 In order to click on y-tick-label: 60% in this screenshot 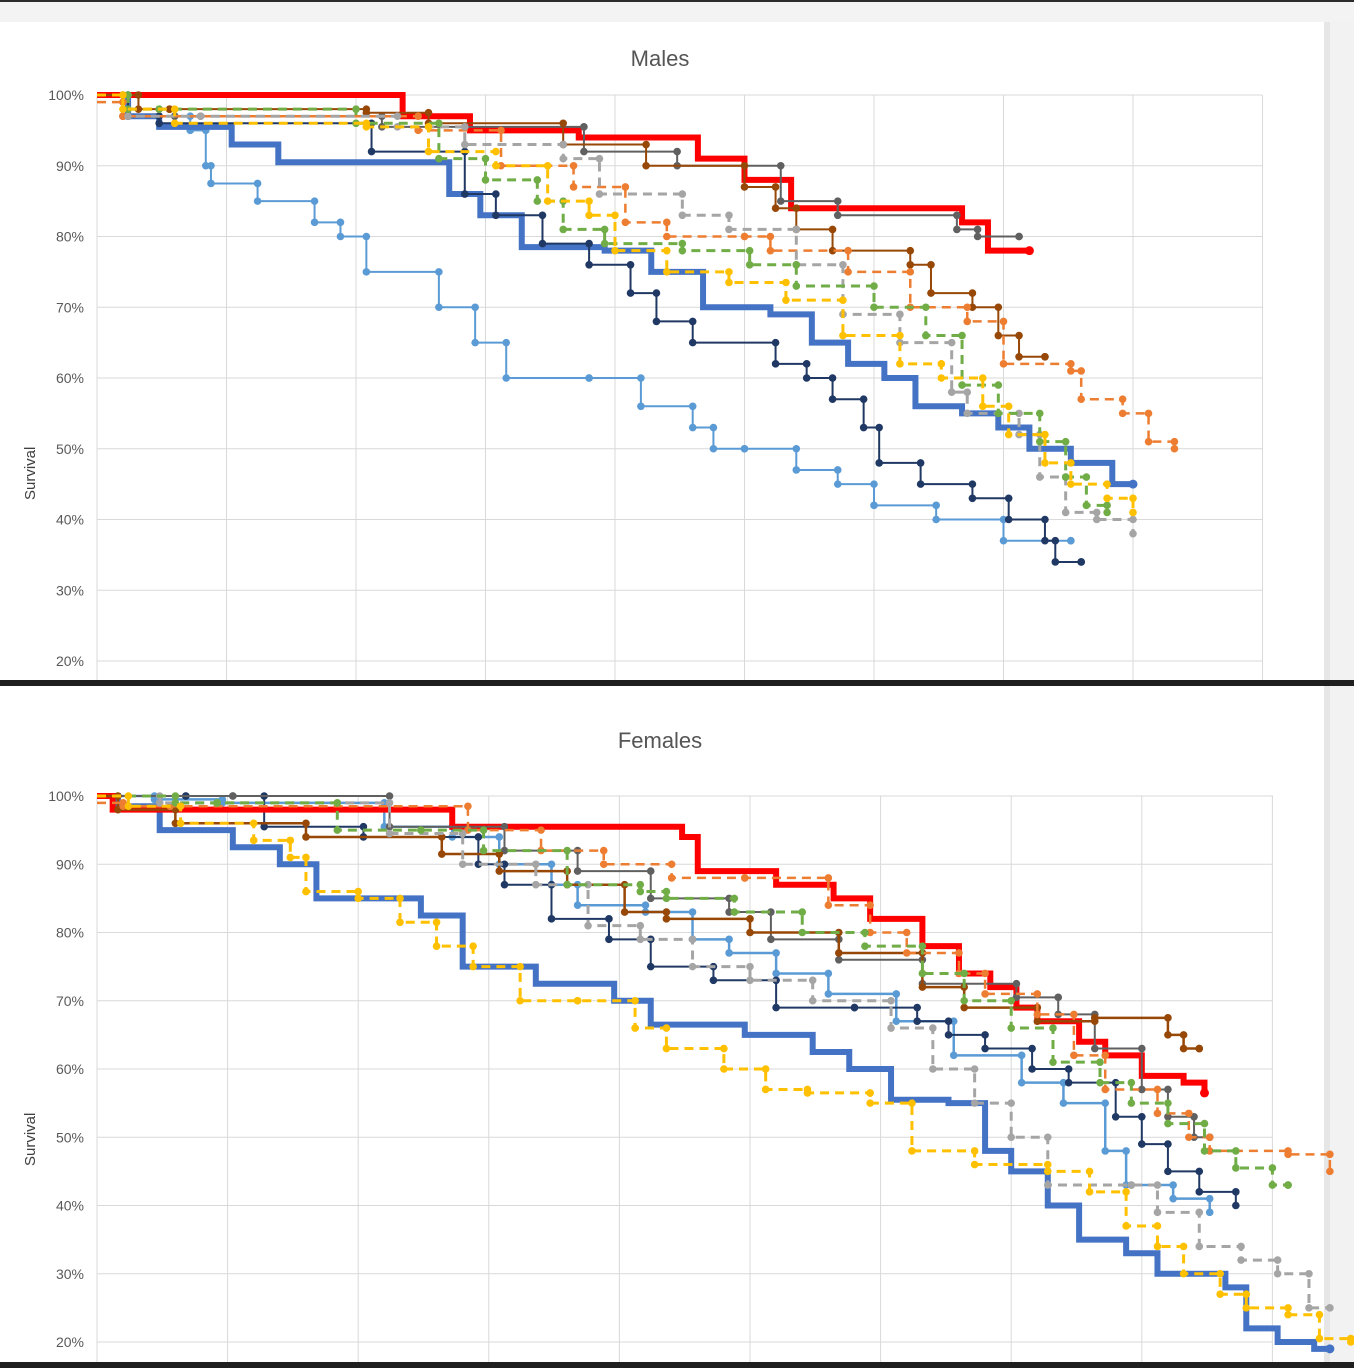, I will do `click(70, 378)`.